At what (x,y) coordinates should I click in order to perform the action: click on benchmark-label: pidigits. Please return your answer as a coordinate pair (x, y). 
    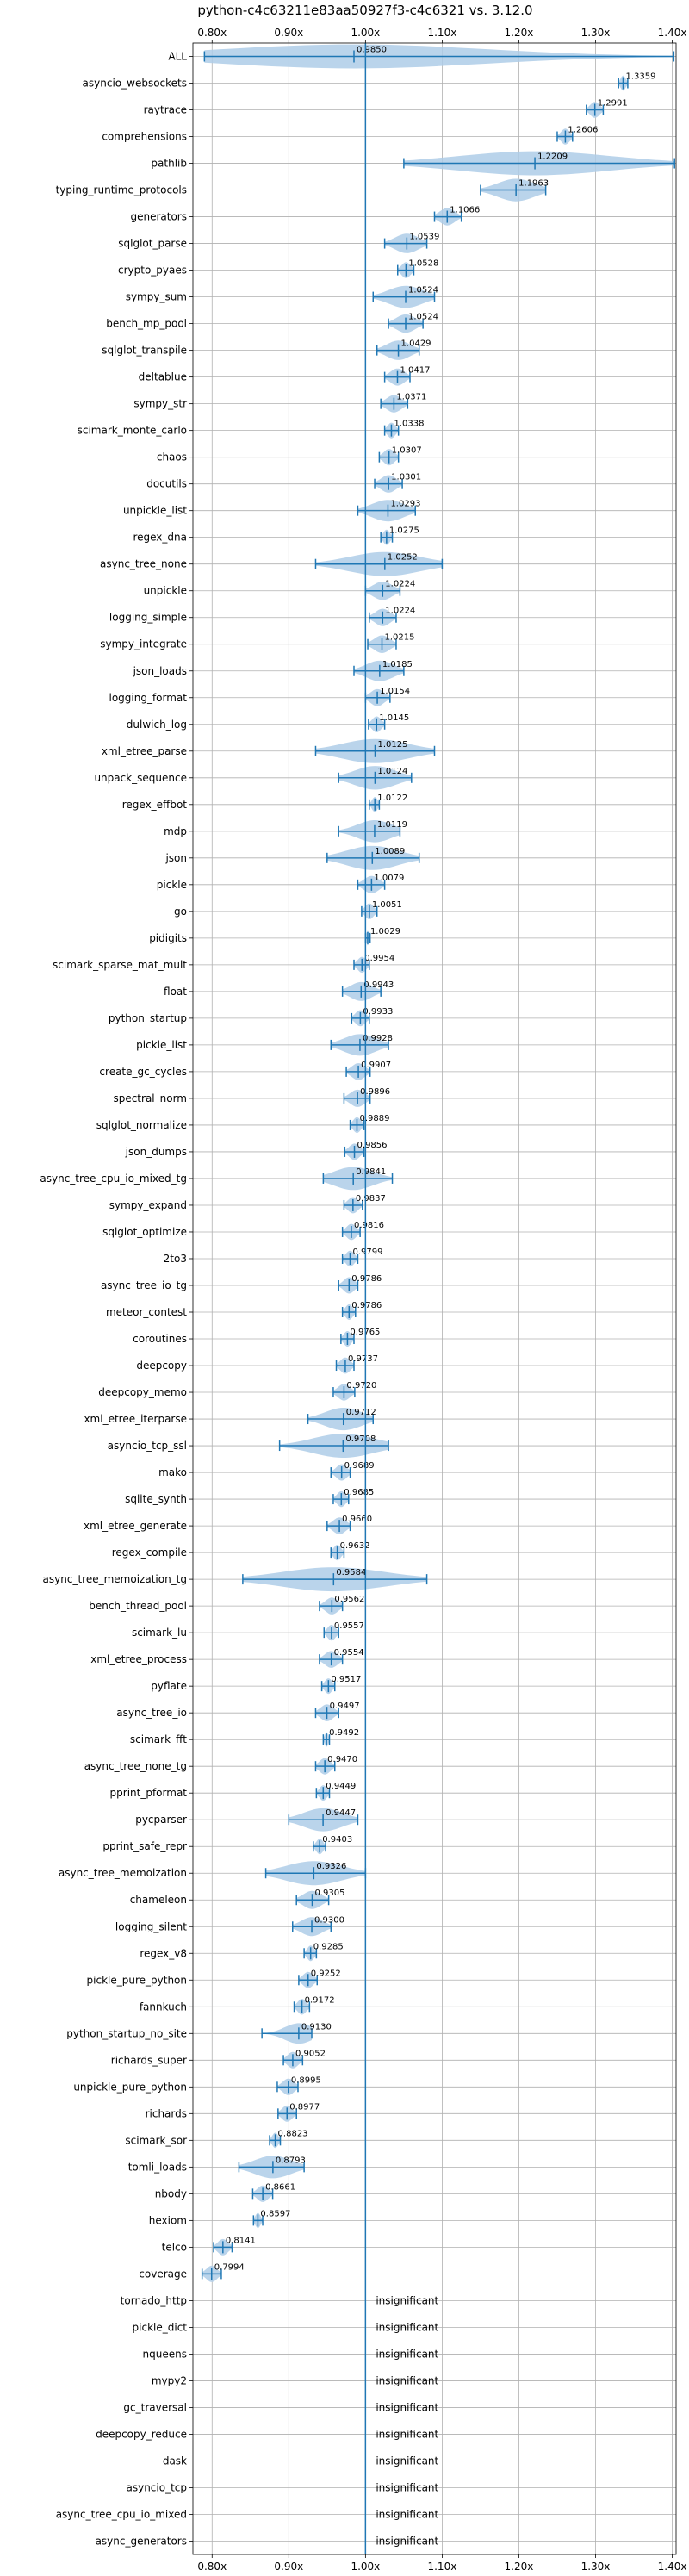
    Looking at the image, I should click on (168, 938).